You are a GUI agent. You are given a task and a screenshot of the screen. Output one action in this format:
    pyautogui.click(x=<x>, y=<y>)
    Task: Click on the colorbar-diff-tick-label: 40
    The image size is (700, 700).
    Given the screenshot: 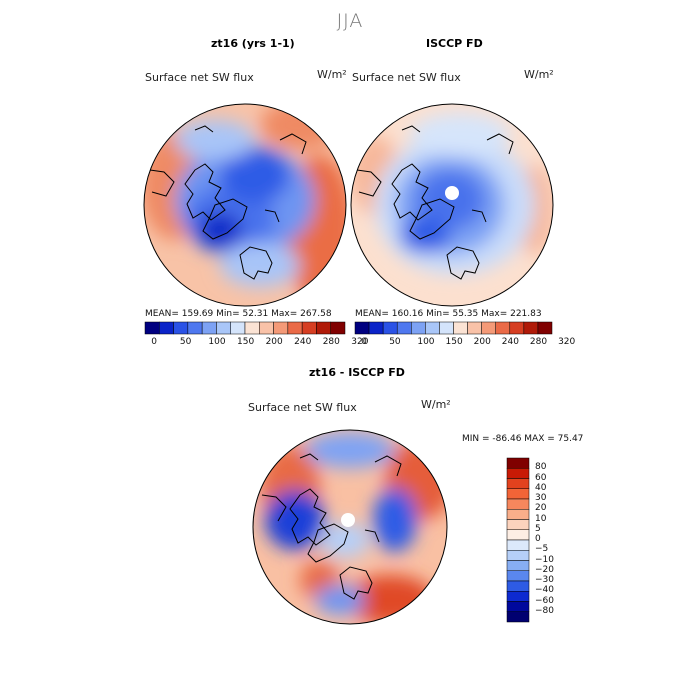 What is the action you would take?
    pyautogui.click(x=541, y=487)
    